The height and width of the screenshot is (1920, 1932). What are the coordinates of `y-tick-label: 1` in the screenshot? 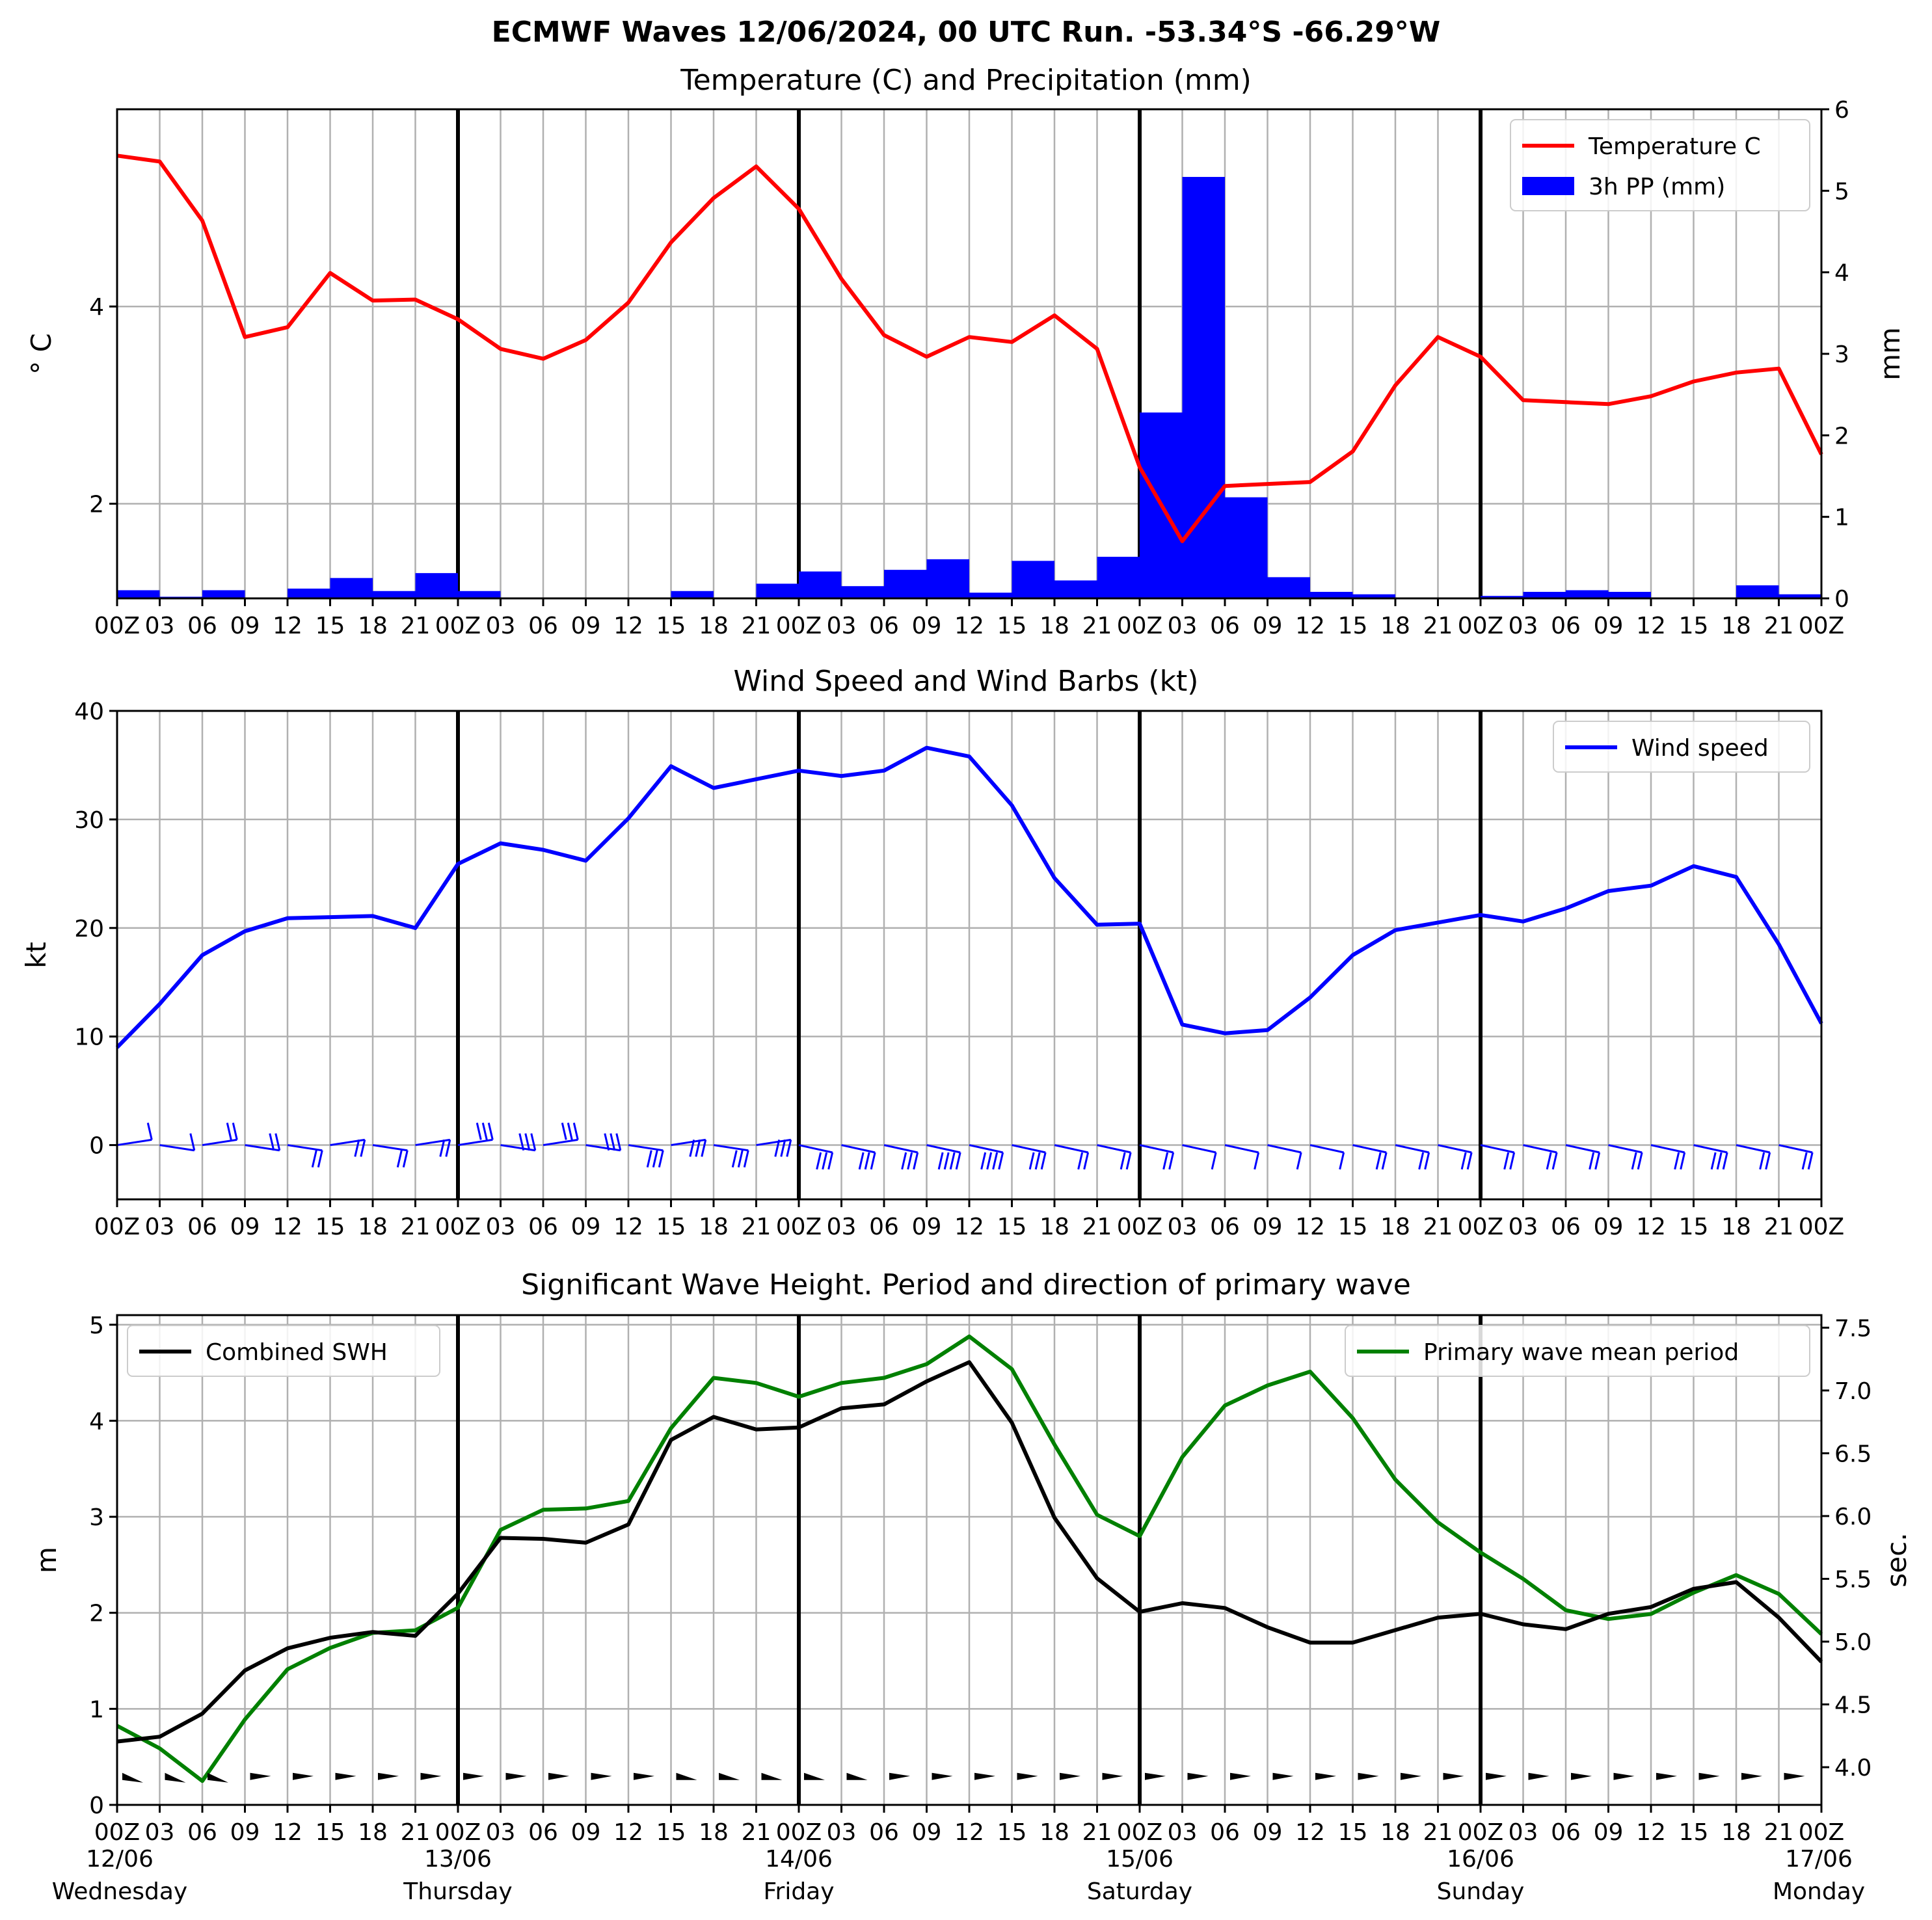 It's located at (97, 1710).